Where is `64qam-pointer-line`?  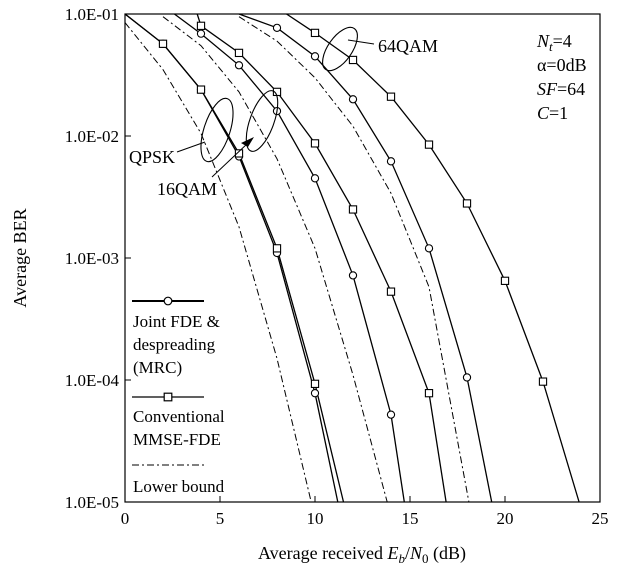 64qam-pointer-line is located at coordinates (361, 42).